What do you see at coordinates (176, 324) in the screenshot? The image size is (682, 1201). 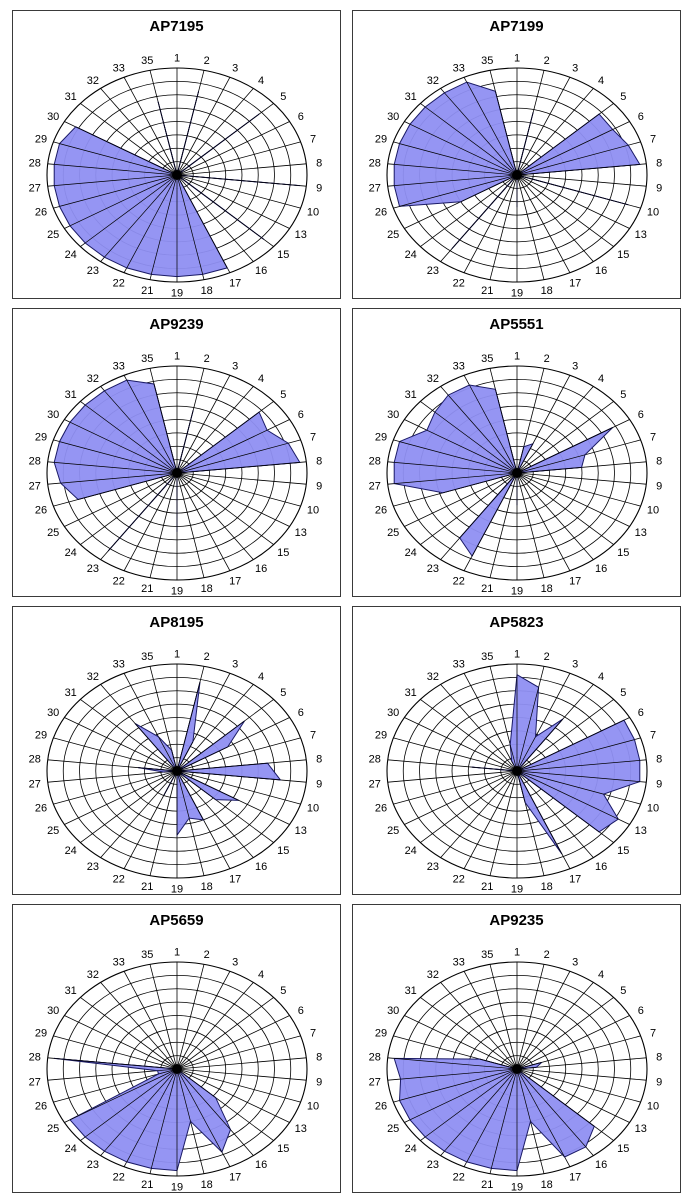 I see `chart-title: AP9239` at bounding box center [176, 324].